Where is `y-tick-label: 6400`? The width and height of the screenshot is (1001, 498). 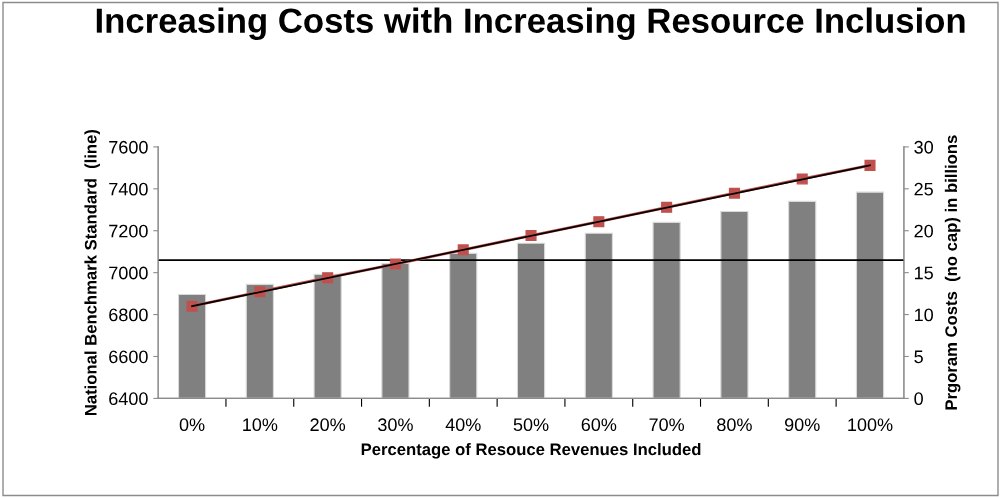 y-tick-label: 6400 is located at coordinates (128, 399).